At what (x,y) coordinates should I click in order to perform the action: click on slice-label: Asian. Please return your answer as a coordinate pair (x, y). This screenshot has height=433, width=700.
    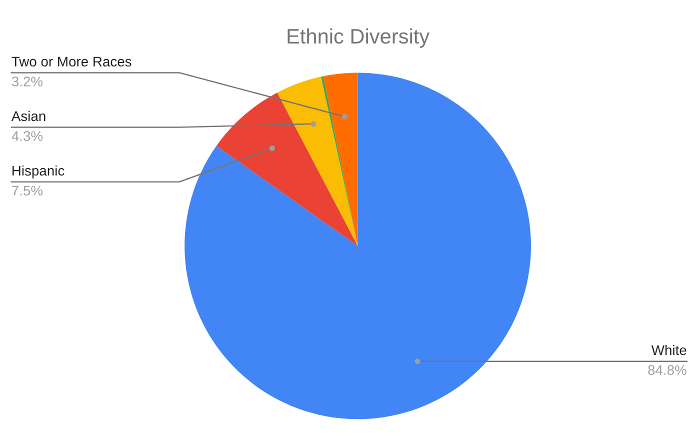
    Looking at the image, I should click on (28, 116).